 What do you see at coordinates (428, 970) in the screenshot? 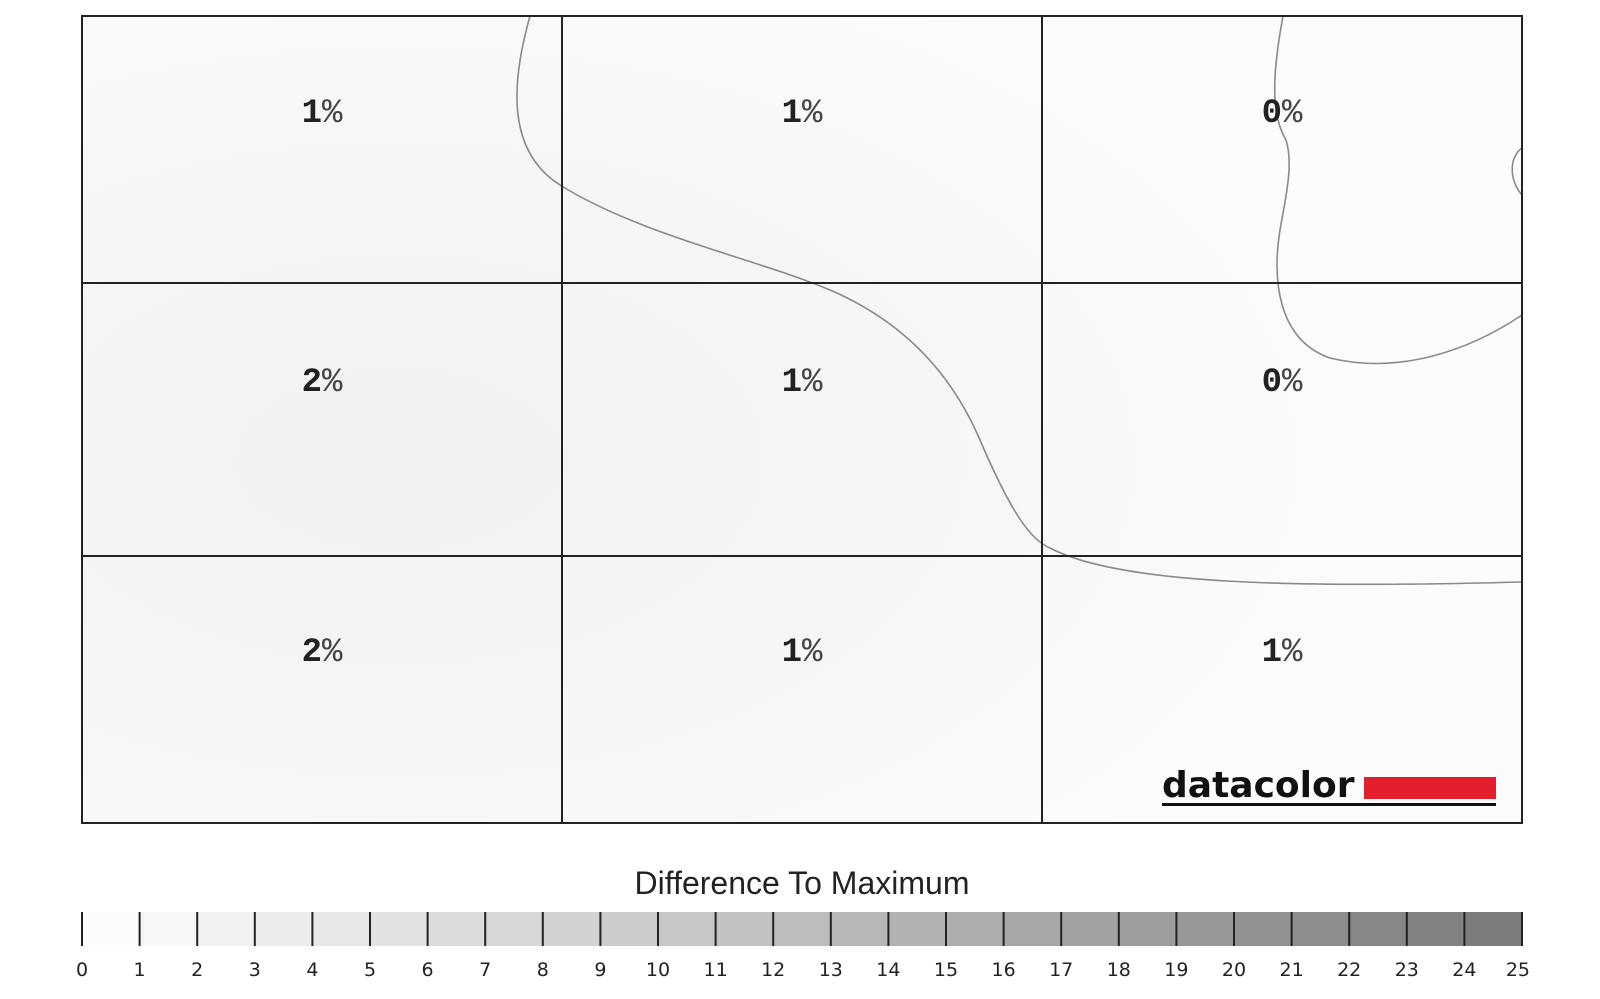
I see `legend-tick-label: 6` at bounding box center [428, 970].